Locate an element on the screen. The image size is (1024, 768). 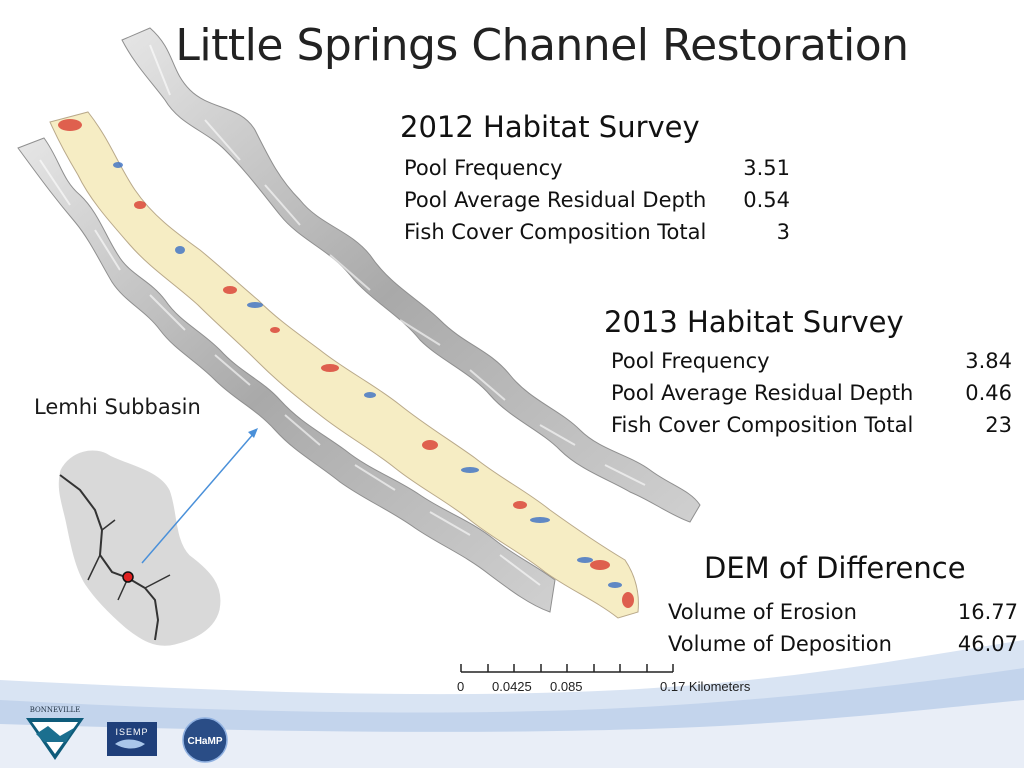
survey-2012-row-label: Pool Average Residual Depth is located at coordinates (555, 200).